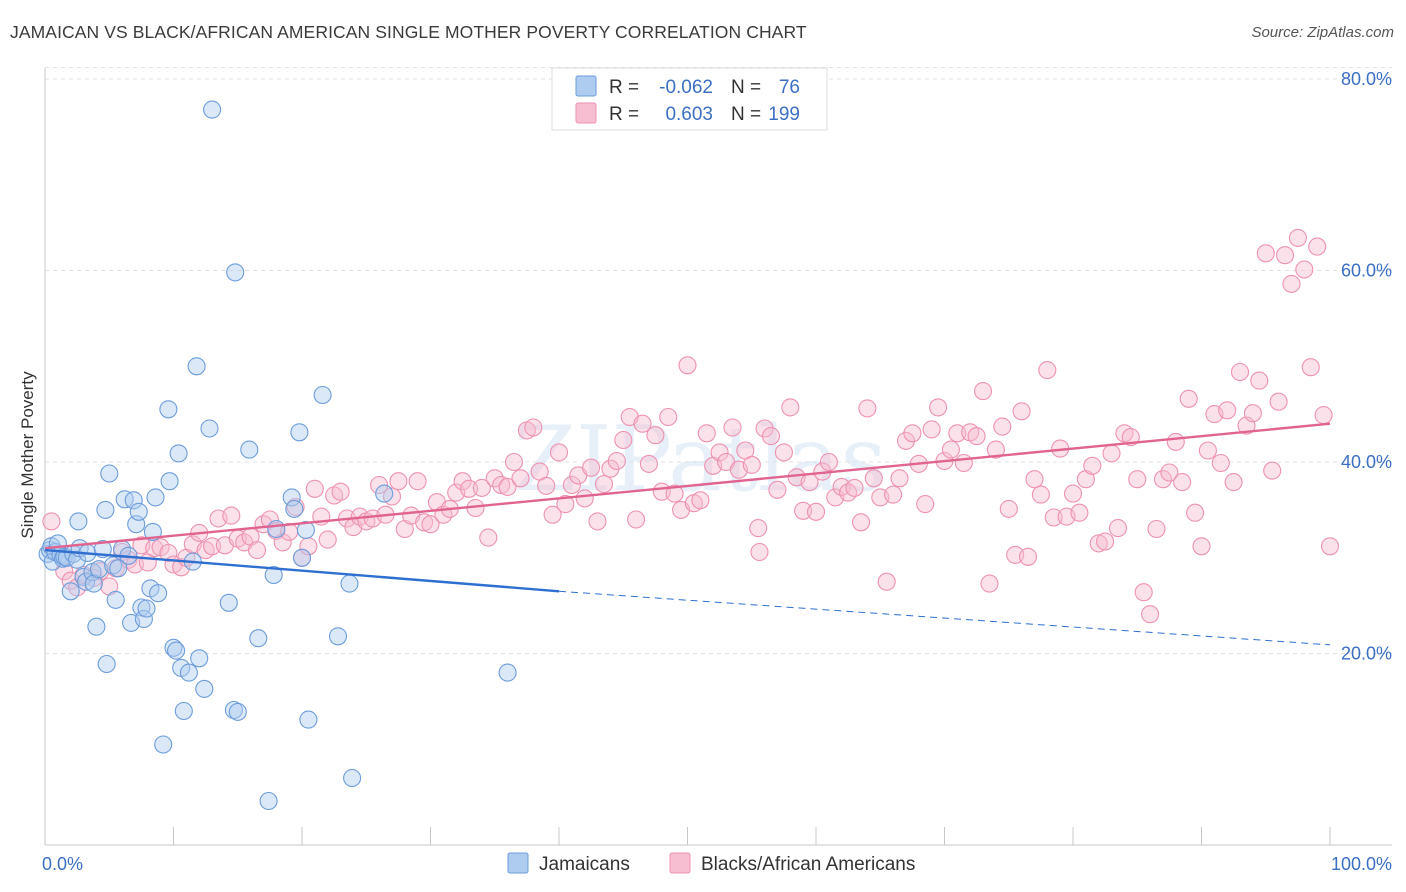 This screenshot has height=892, width=1406. Describe the element at coordinates (808, 864) in the screenshot. I see `bottom-legend-label-blacks: Blacks/African Americans` at that location.